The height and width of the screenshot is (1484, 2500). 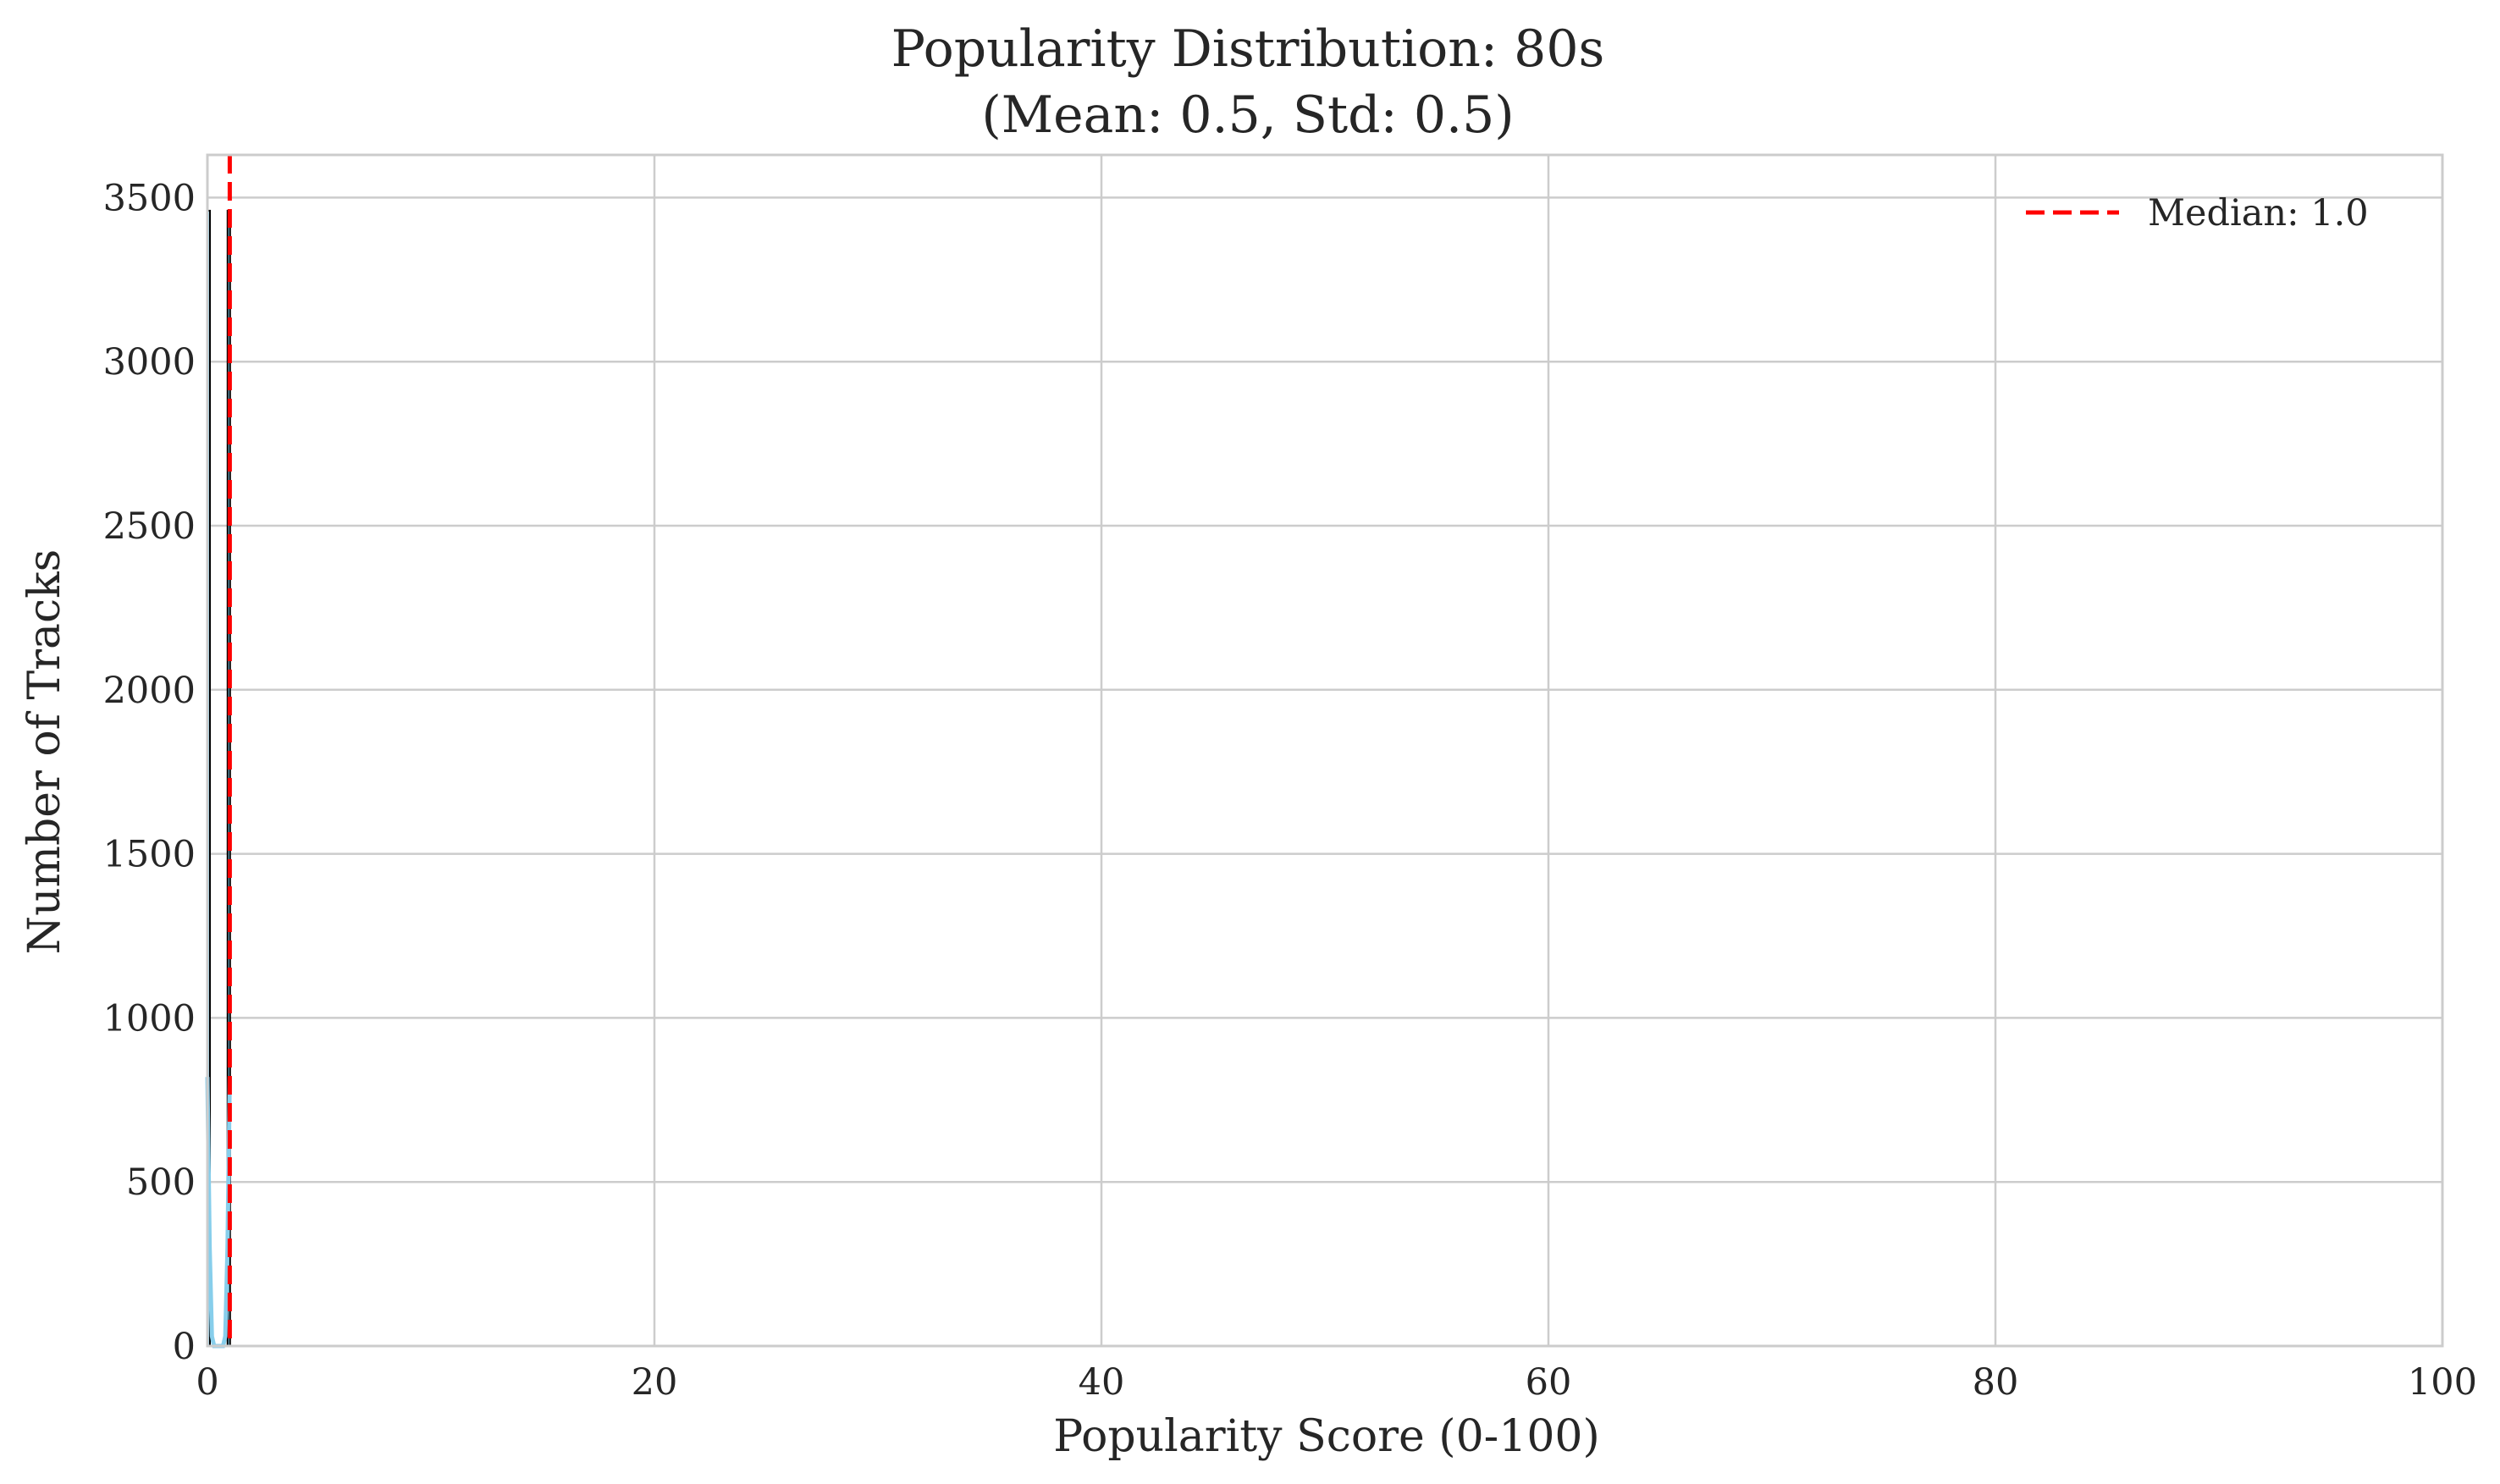 I want to click on x-tick-labels: 0 20 40 60 80 100, so click(x=1336, y=1382).